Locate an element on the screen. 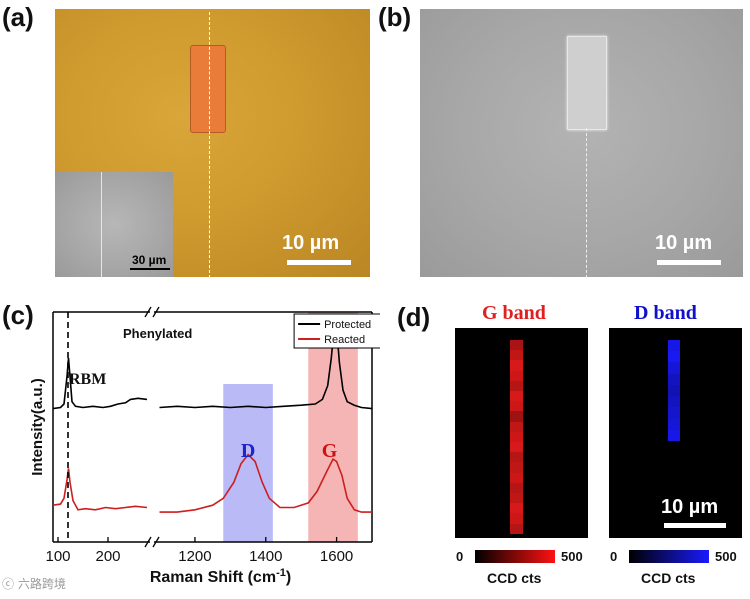 This screenshot has height=599, width=750. legend-label-reacted: Reacted is located at coordinates (344, 340).